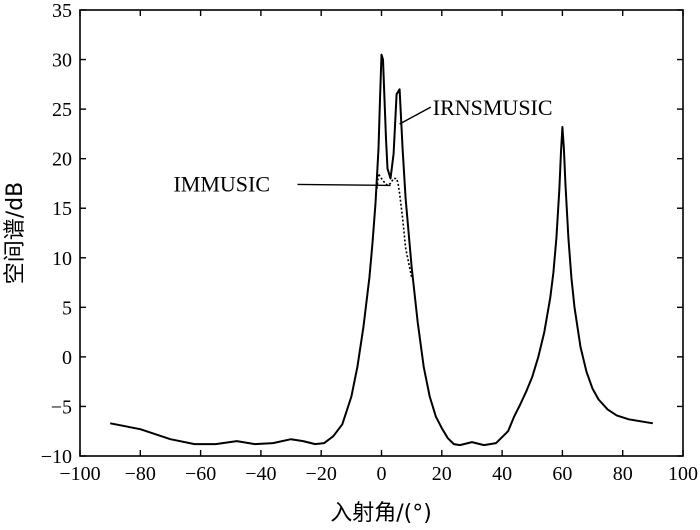 This screenshot has height=530, width=700. I want to click on y-axis-title: 空间谱/dB, so click(15, 233).